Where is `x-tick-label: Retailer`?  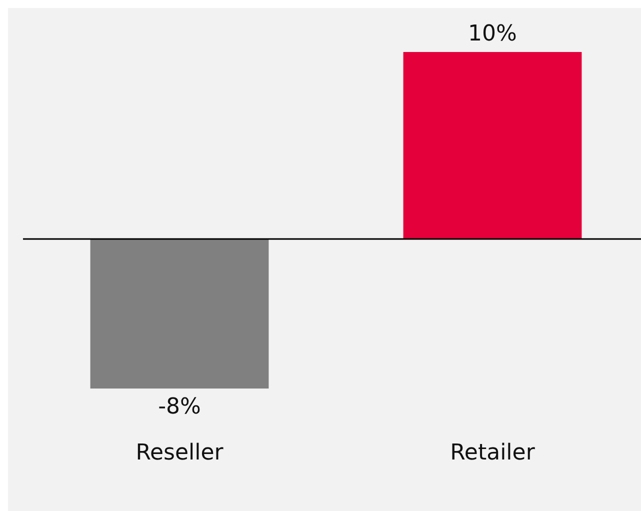
x-tick-label: Retailer is located at coordinates (493, 453).